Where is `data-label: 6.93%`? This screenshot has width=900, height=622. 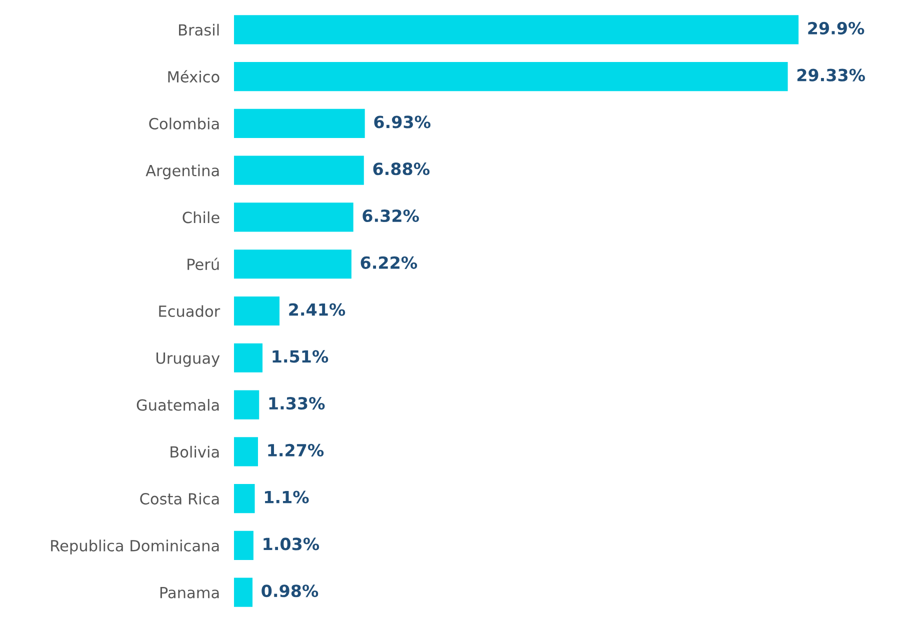 data-label: 6.93% is located at coordinates (402, 122).